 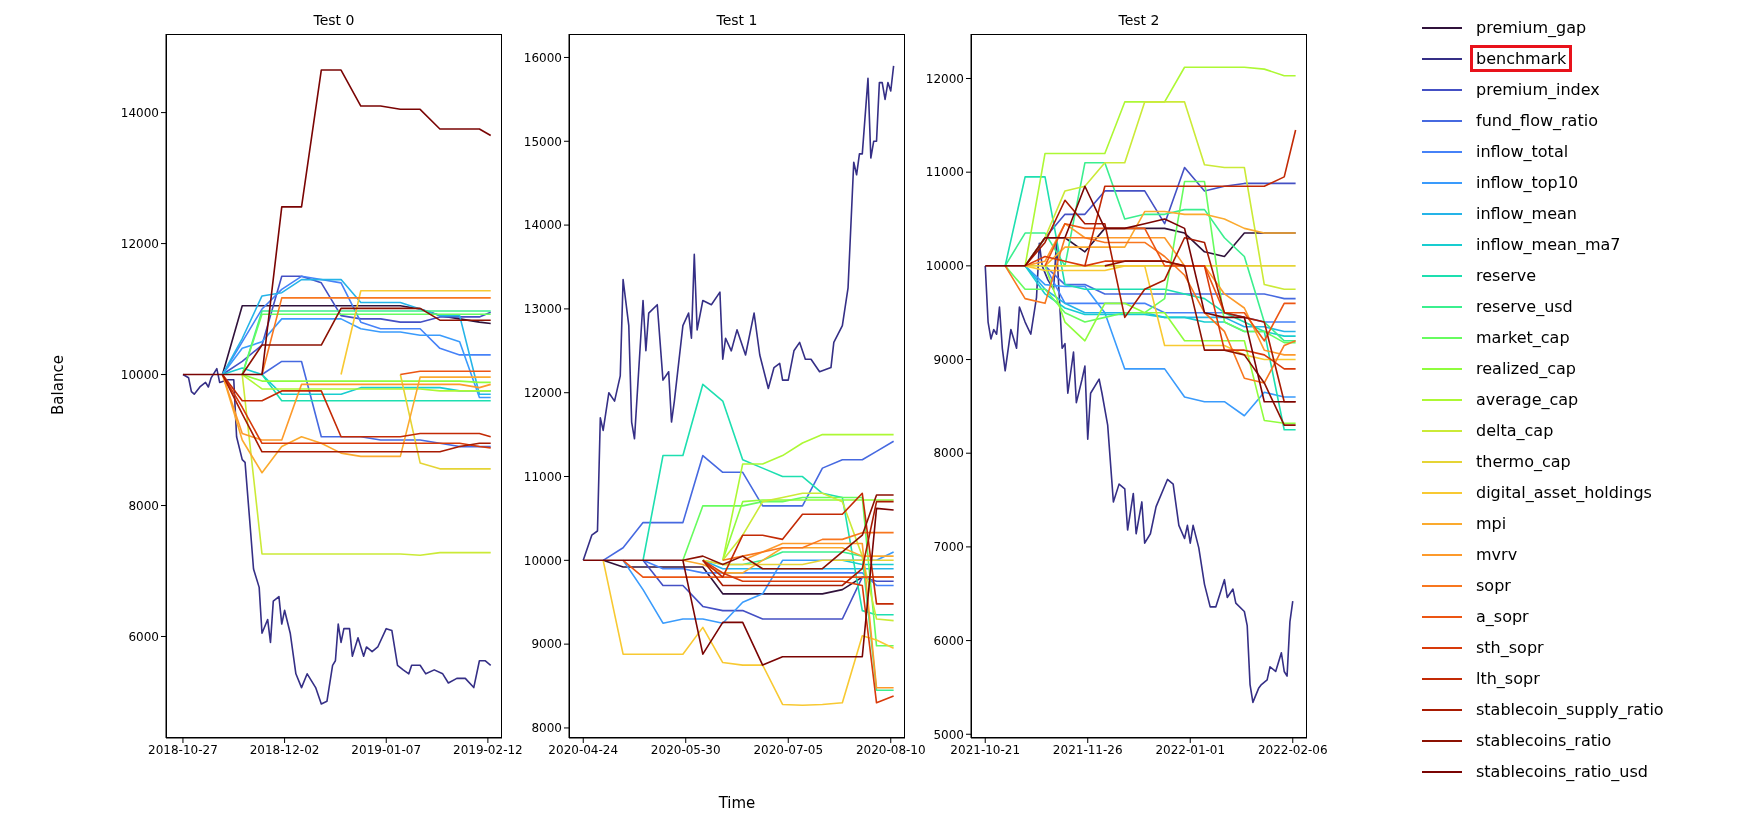 I want to click on x-tick-label: 2019-02-12, so click(x=488, y=749).